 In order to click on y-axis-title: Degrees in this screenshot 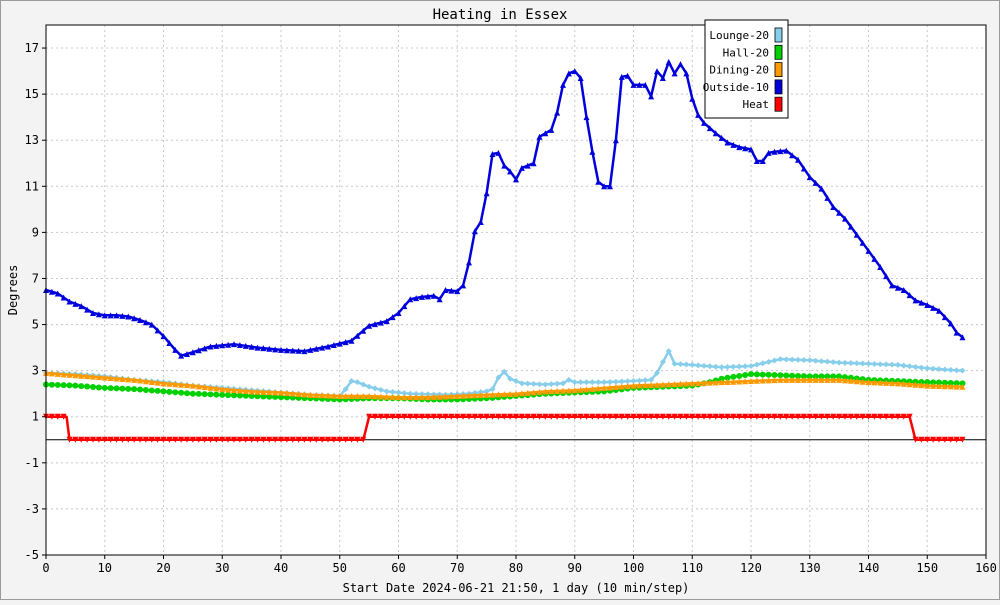, I will do `click(13, 290)`.